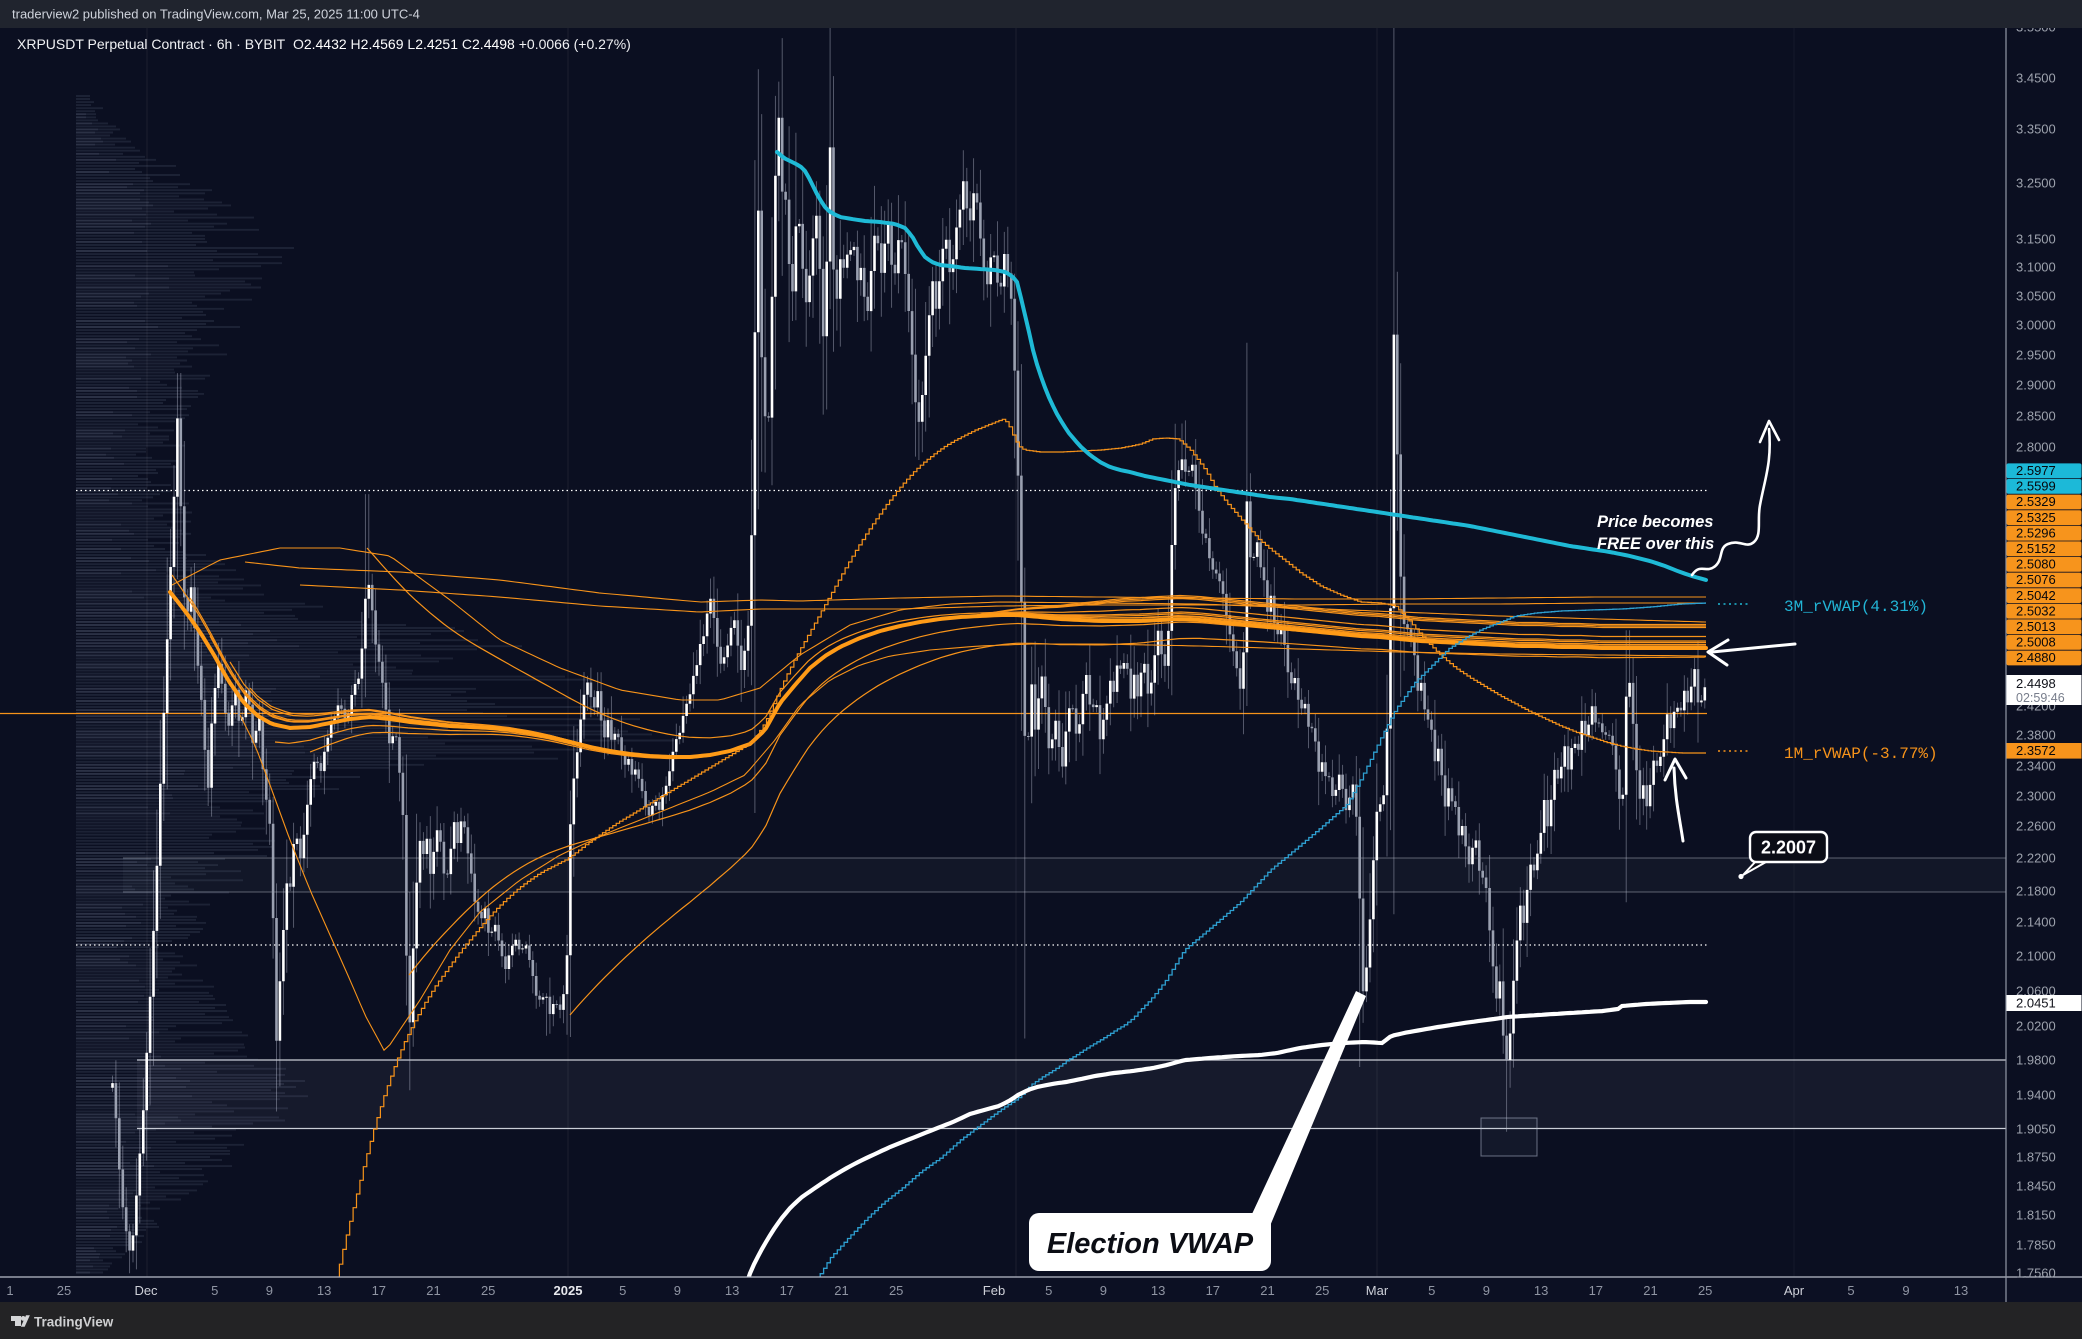 This screenshot has width=2082, height=1339. What do you see at coordinates (2036, 325) in the screenshot?
I see `svg-text: 3.0000` at bounding box center [2036, 325].